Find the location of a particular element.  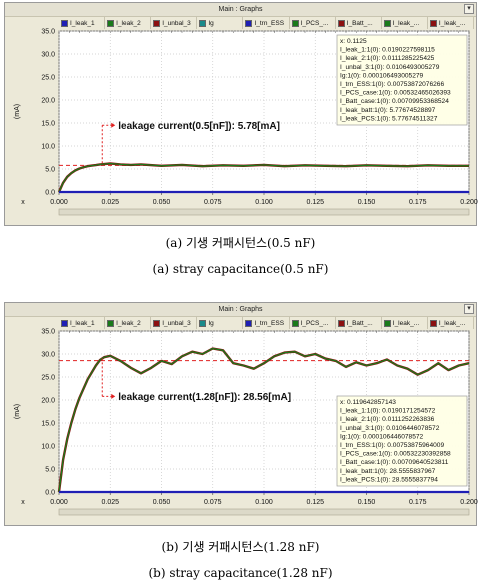

x-tick-label: 0.100 is located at coordinates (264, 502).